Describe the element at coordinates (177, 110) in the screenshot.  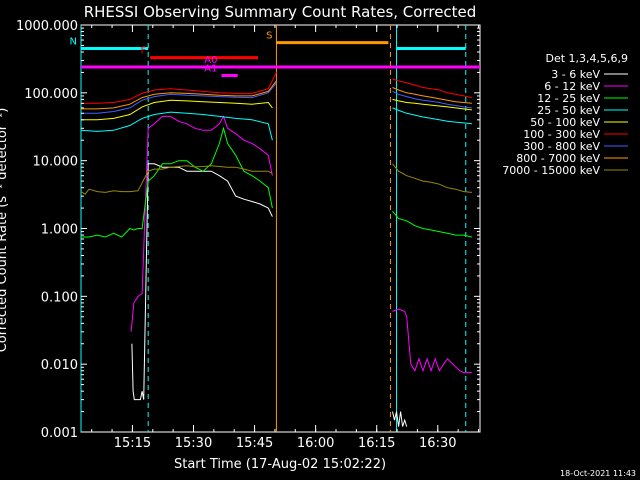
I see `series-a-50-100-` at that location.